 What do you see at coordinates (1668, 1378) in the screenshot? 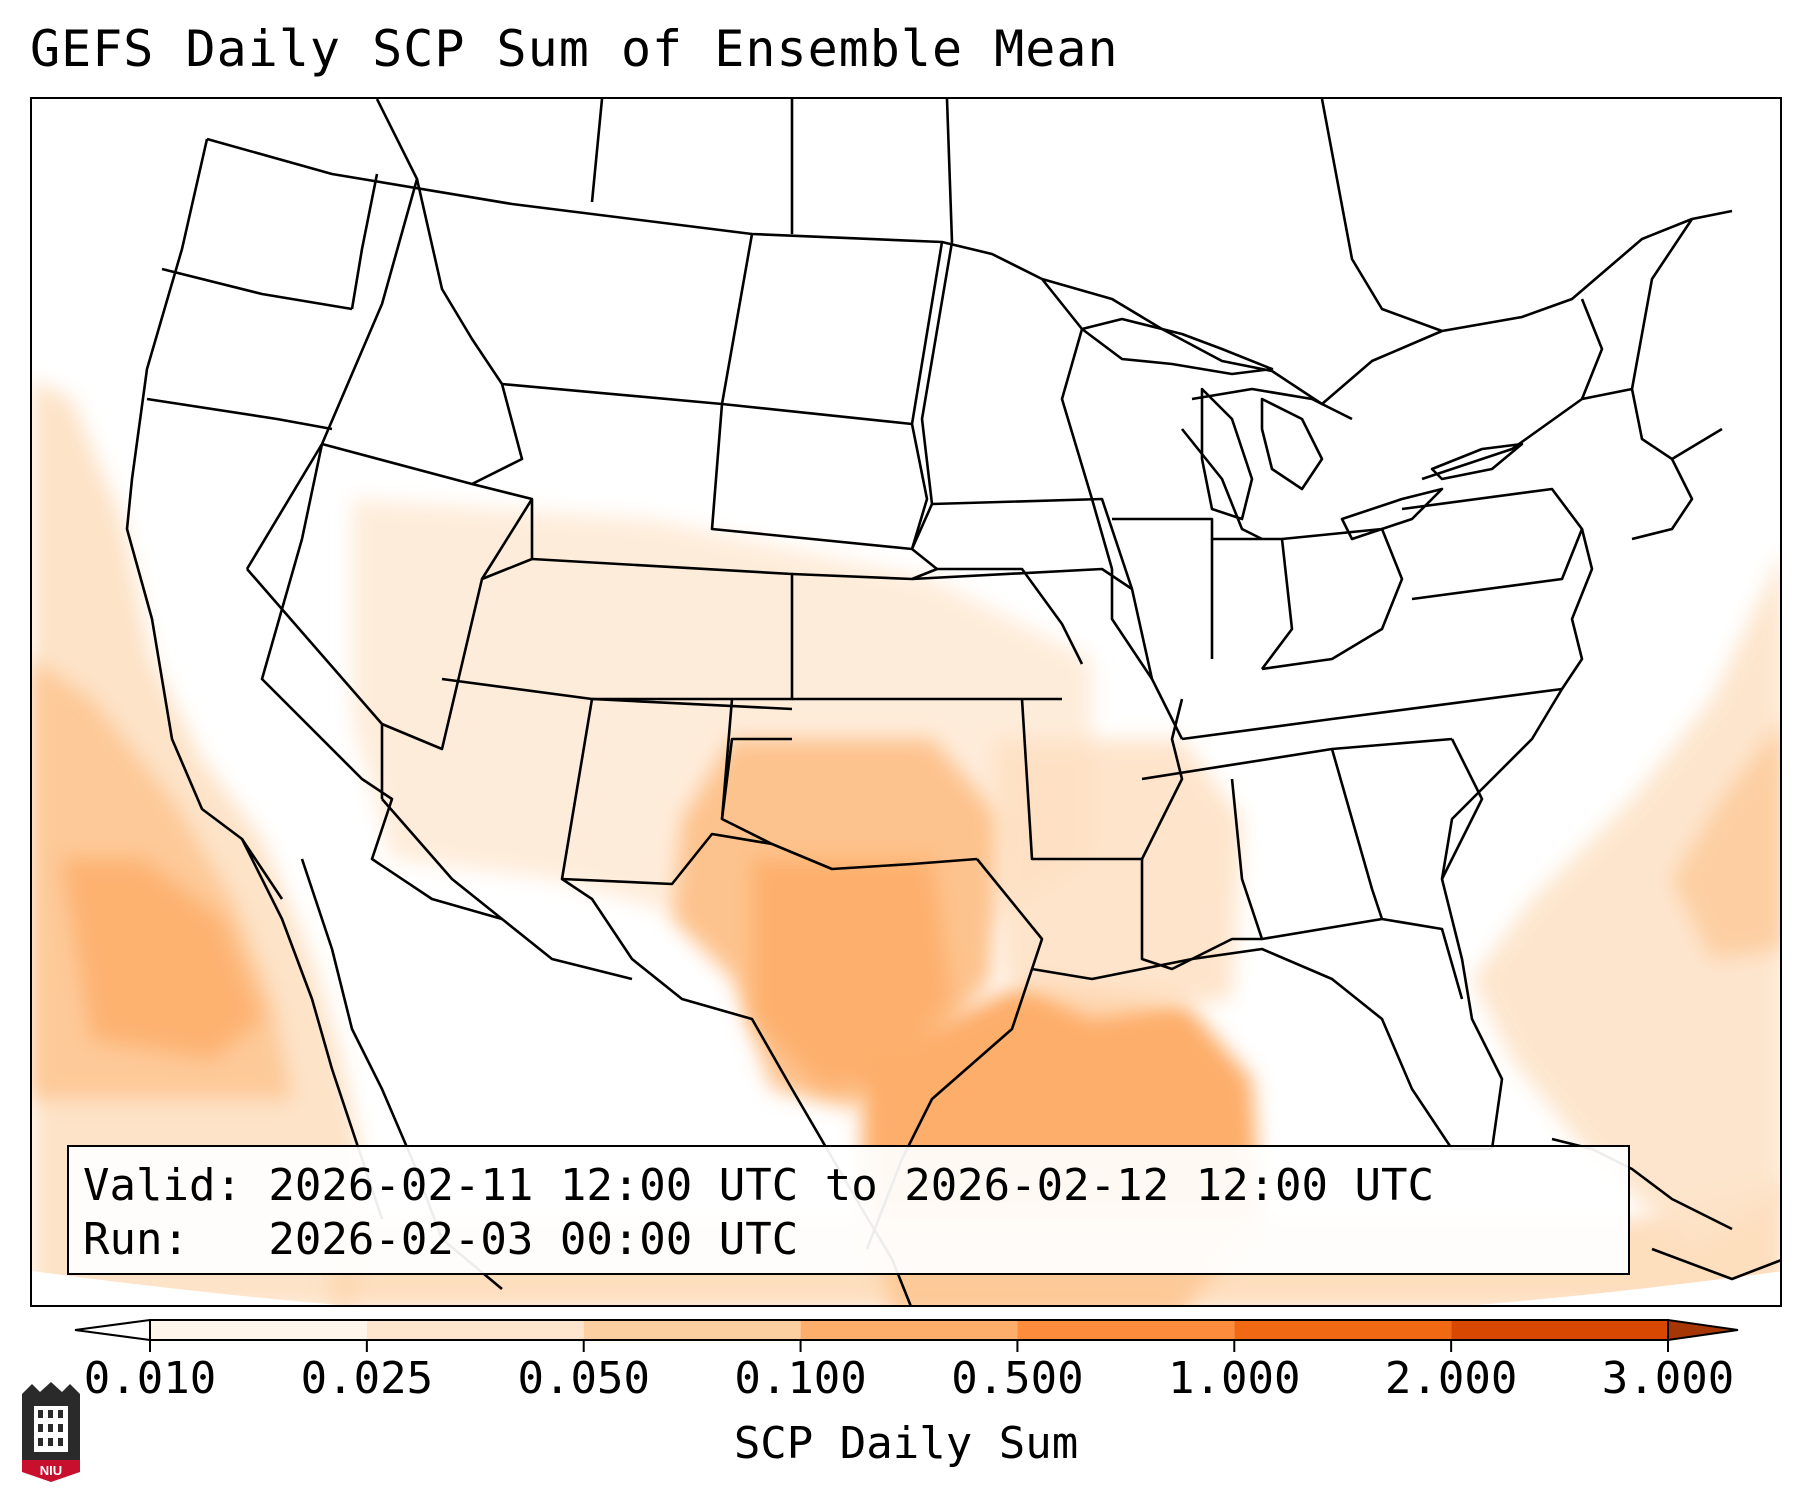
I see `colorbar-tick-label: 3.000` at bounding box center [1668, 1378].